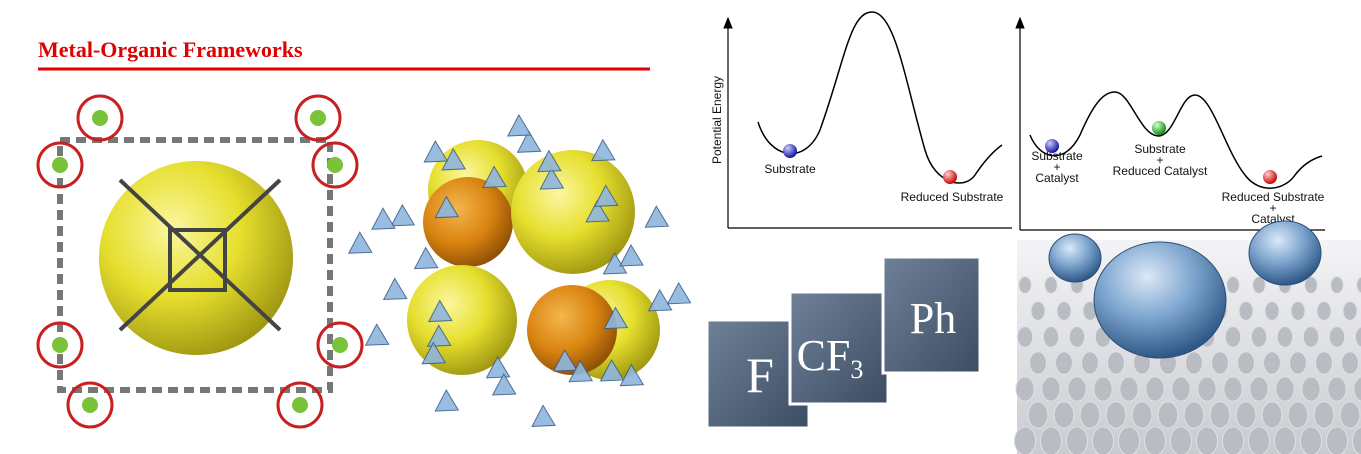  I want to click on state-label: Reduced Substrate, so click(1273, 197).